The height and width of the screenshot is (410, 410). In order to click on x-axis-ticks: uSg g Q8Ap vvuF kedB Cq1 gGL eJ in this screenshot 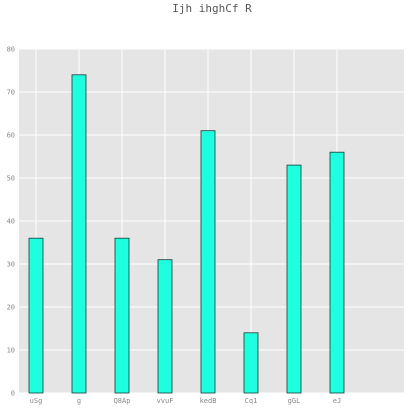, I will do `click(186, 401)`.